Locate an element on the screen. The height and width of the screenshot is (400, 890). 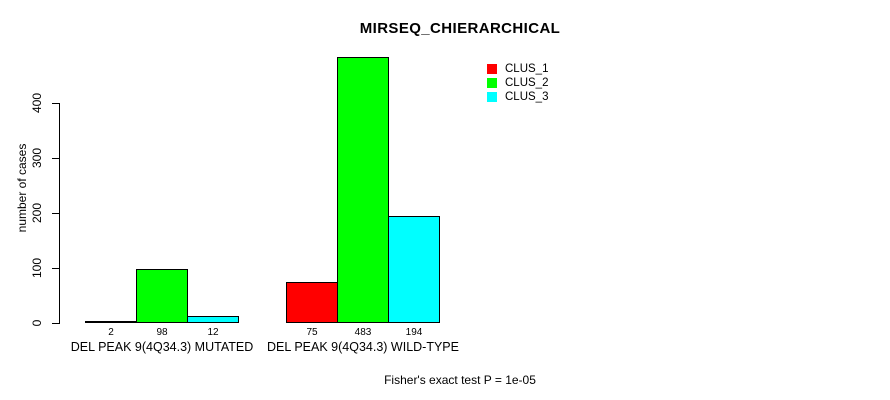
legend-label: CLUS_1 is located at coordinates (527, 69).